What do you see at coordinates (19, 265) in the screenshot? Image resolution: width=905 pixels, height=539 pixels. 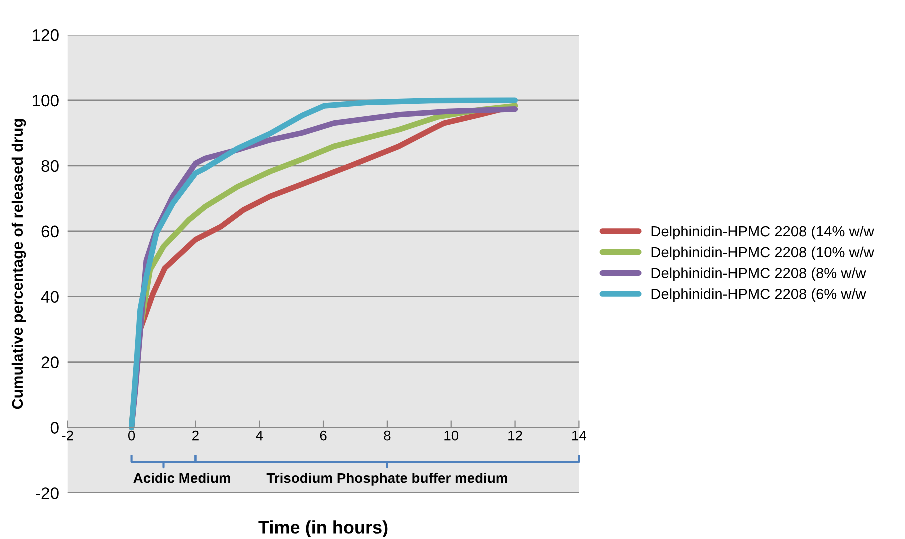 I see `y-axis-title: Cumulative percentage of released drug` at bounding box center [19, 265].